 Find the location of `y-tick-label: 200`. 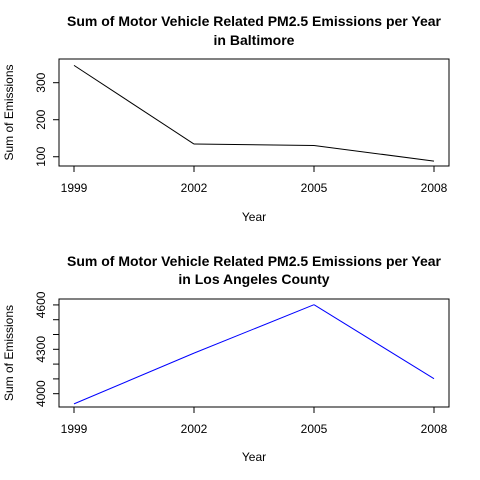

y-tick-label: 200 is located at coordinates (41, 119).